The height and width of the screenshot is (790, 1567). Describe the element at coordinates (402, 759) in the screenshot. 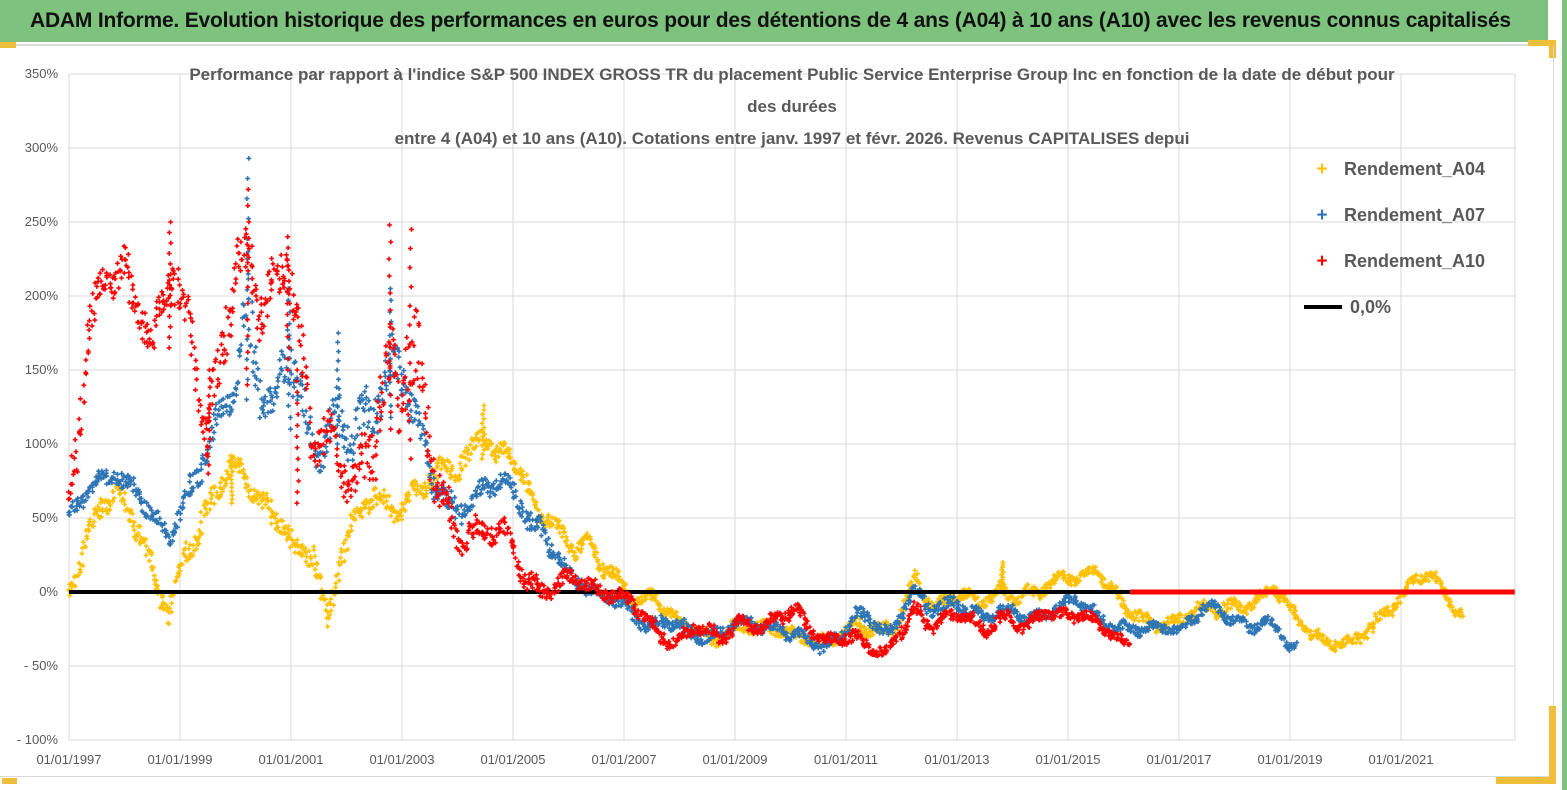

I see `x-tick-label: 01/01/2003` at that location.